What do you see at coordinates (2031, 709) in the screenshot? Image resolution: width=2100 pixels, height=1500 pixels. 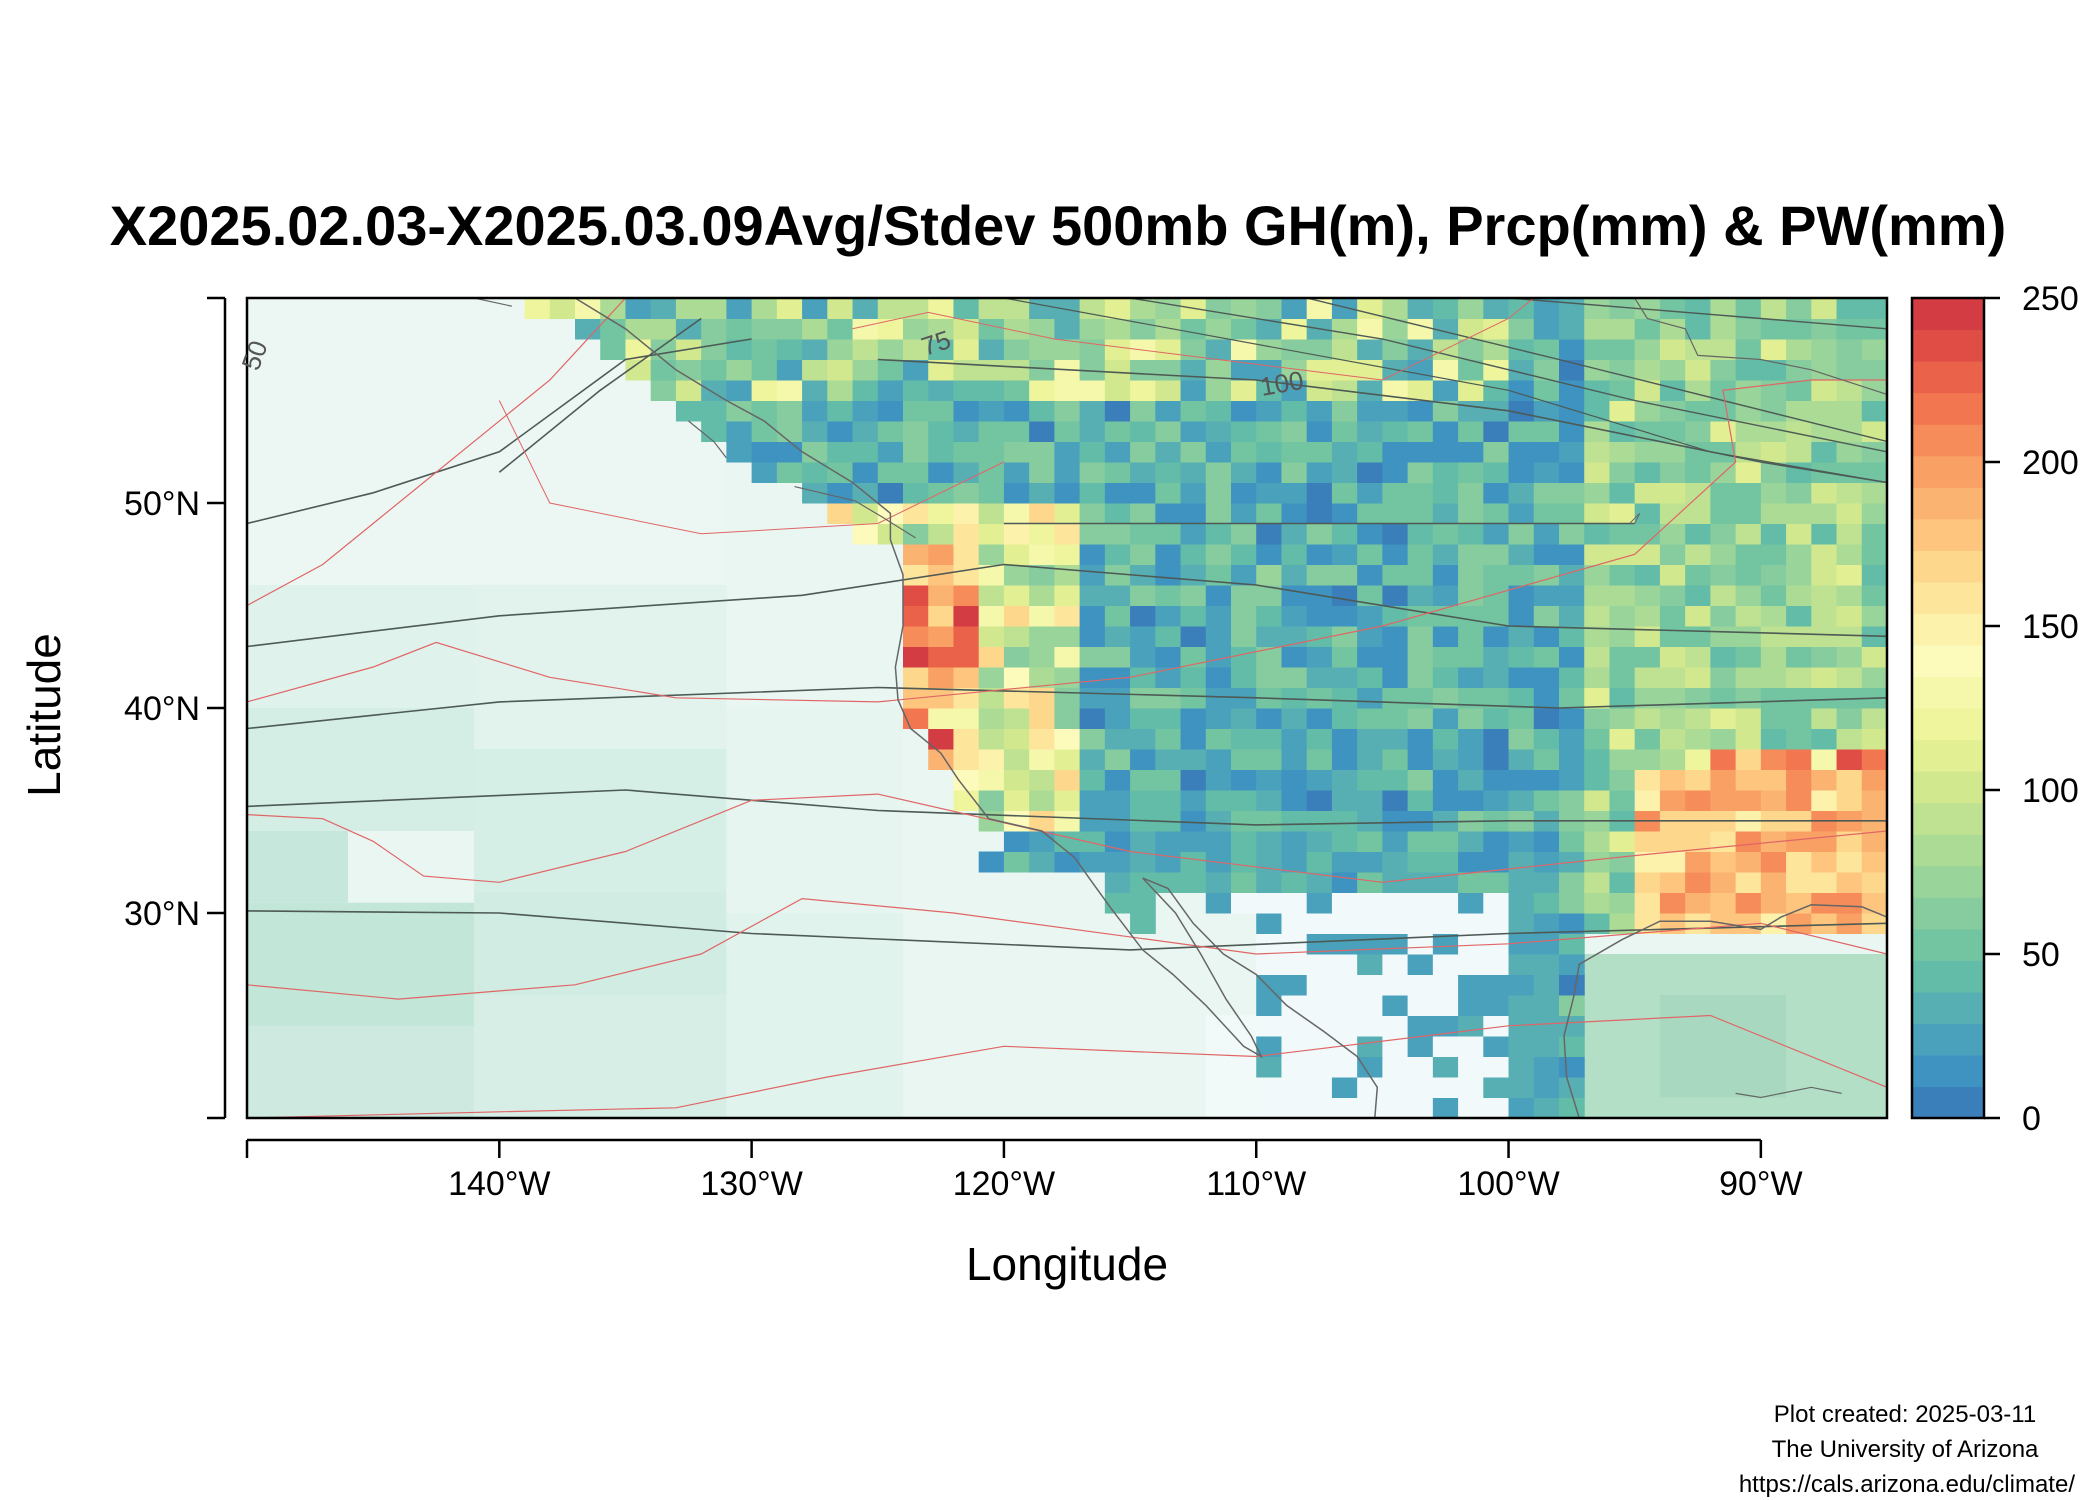 I see `colorbar-ticks: 0 50 100 150 200 250` at bounding box center [2031, 709].